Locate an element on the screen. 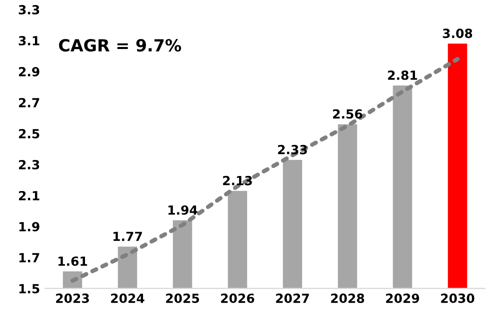 This screenshot has height=317, width=500. y-tick-label: 2.5 is located at coordinates (29, 133).